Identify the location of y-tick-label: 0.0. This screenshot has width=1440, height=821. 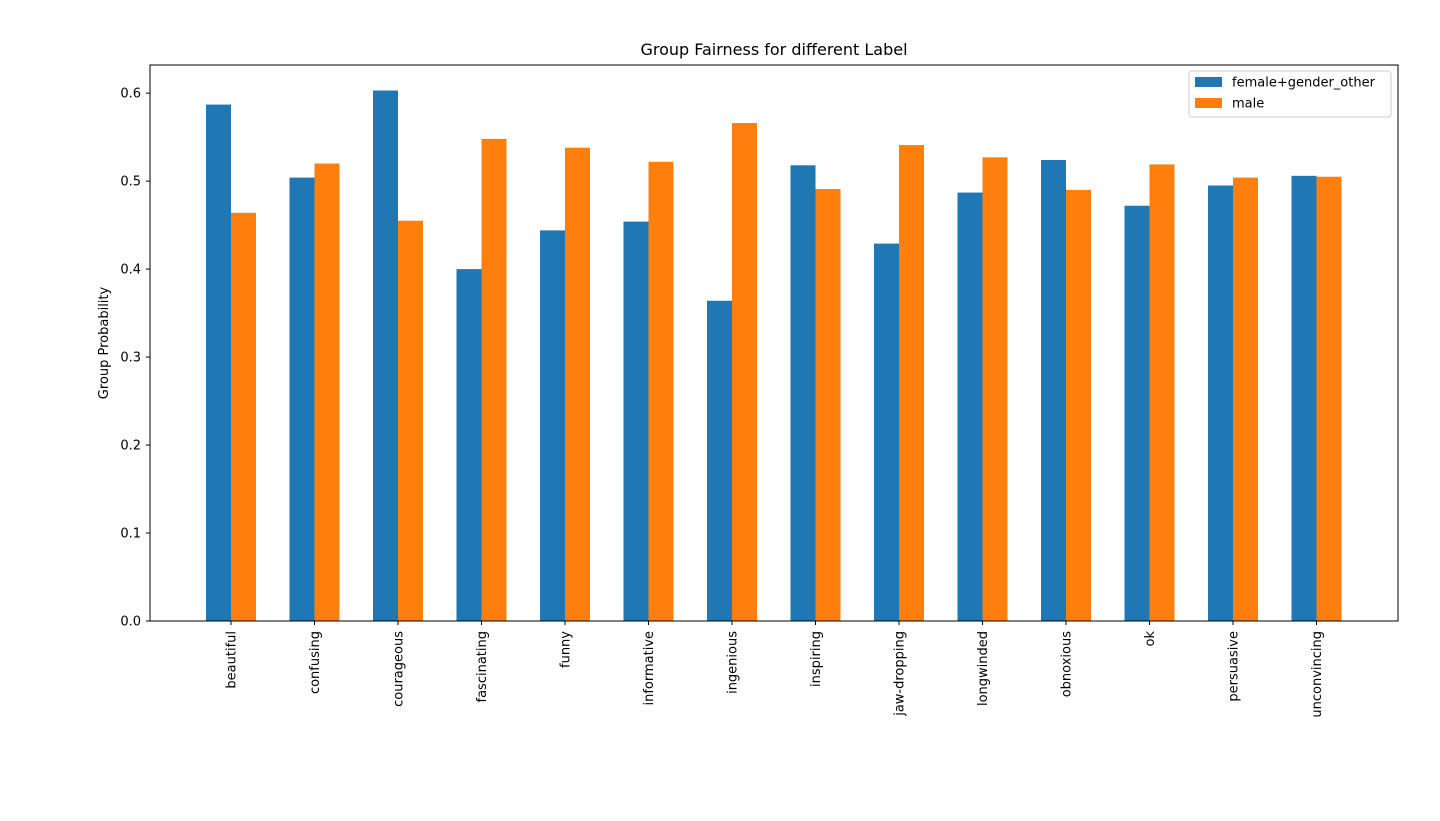
(130, 622).